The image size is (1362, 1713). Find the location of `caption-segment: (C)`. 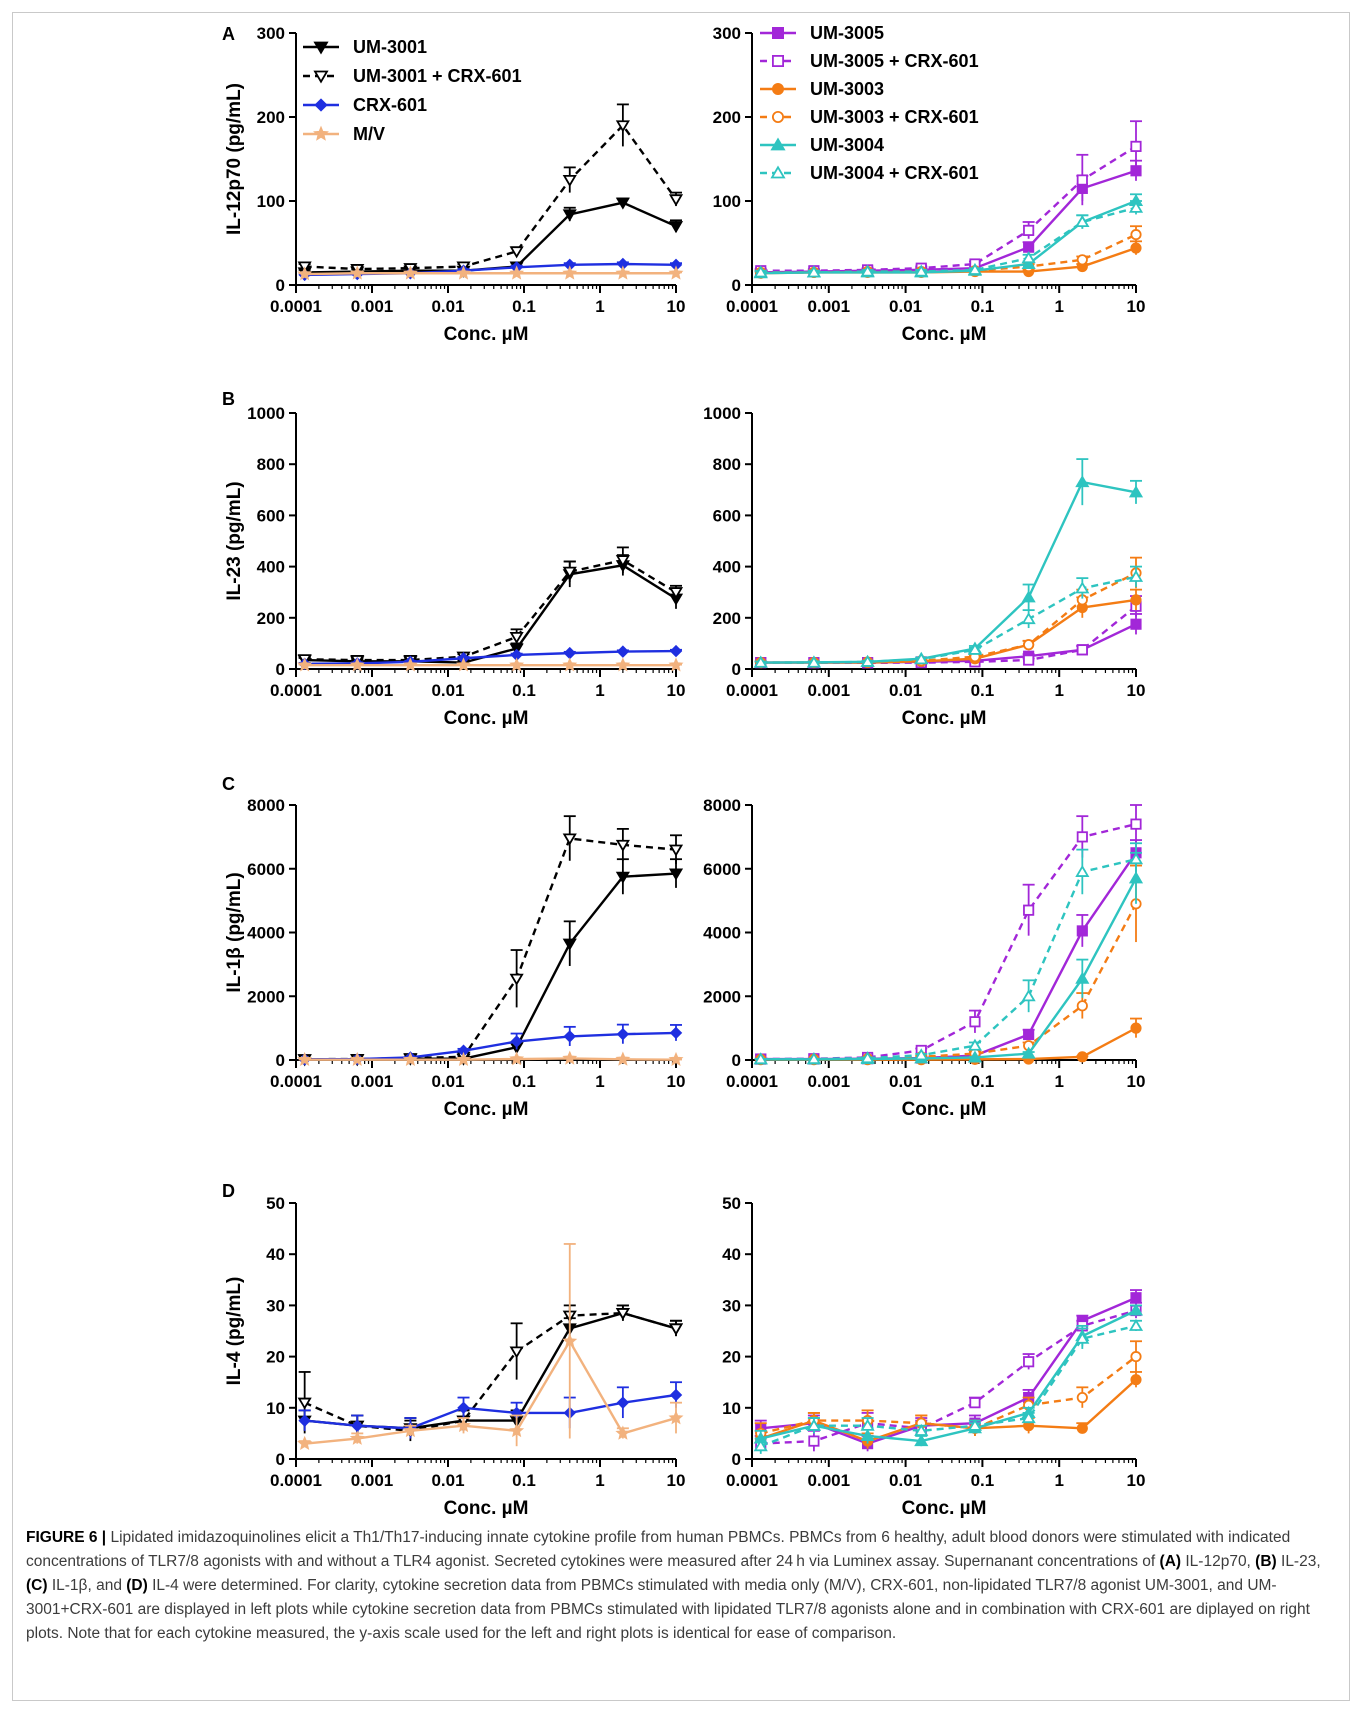

caption-segment: (C) is located at coordinates (37, 1585).